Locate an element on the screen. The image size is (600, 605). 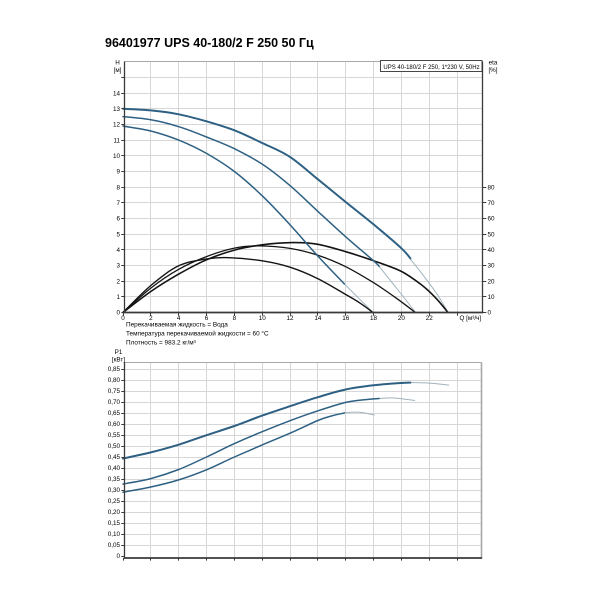
svg-text: eta is located at coordinates (493, 63).